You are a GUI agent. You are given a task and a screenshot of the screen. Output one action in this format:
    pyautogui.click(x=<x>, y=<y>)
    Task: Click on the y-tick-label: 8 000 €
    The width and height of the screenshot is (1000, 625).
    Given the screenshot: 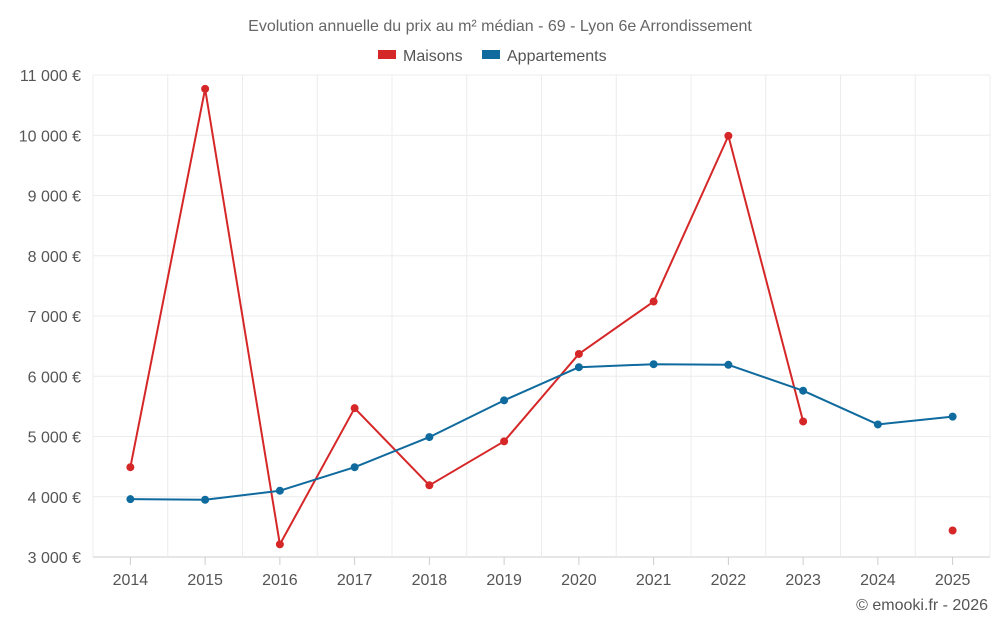 What is the action you would take?
    pyautogui.click(x=54, y=257)
    